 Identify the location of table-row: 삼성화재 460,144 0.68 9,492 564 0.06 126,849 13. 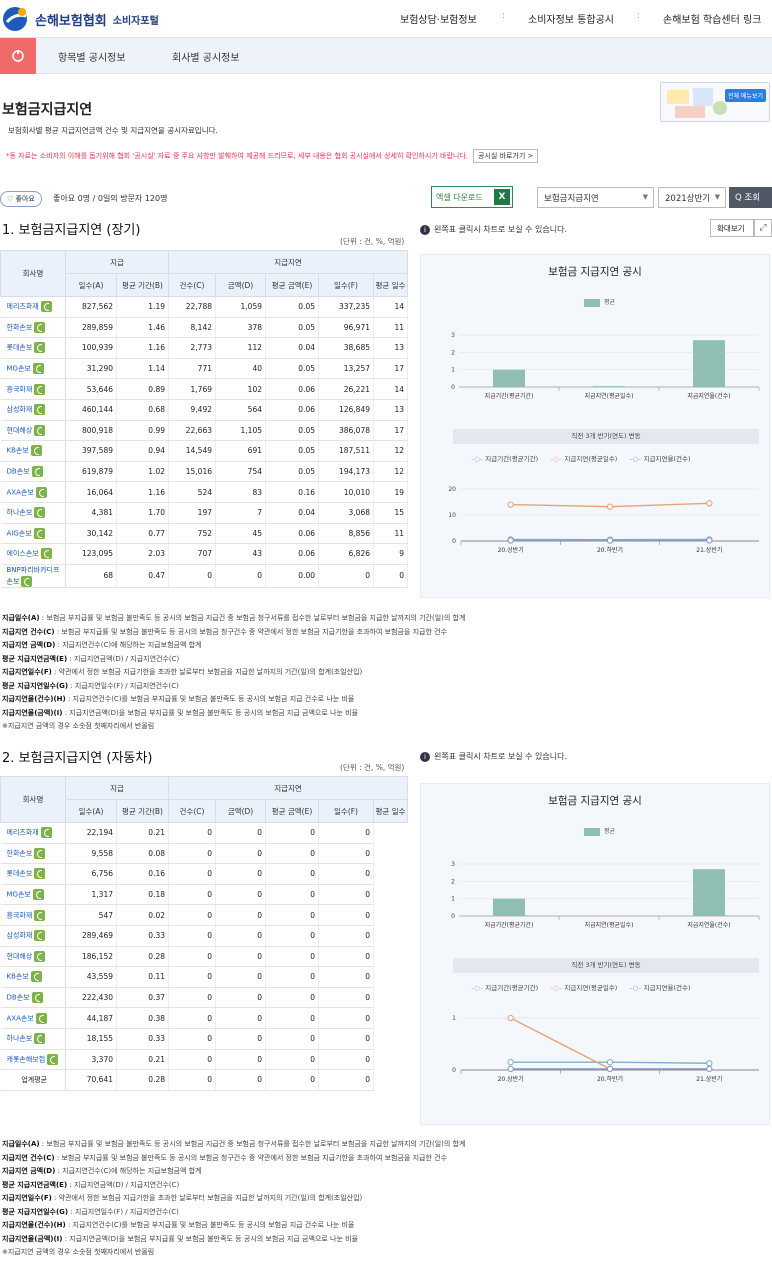
(204, 410).